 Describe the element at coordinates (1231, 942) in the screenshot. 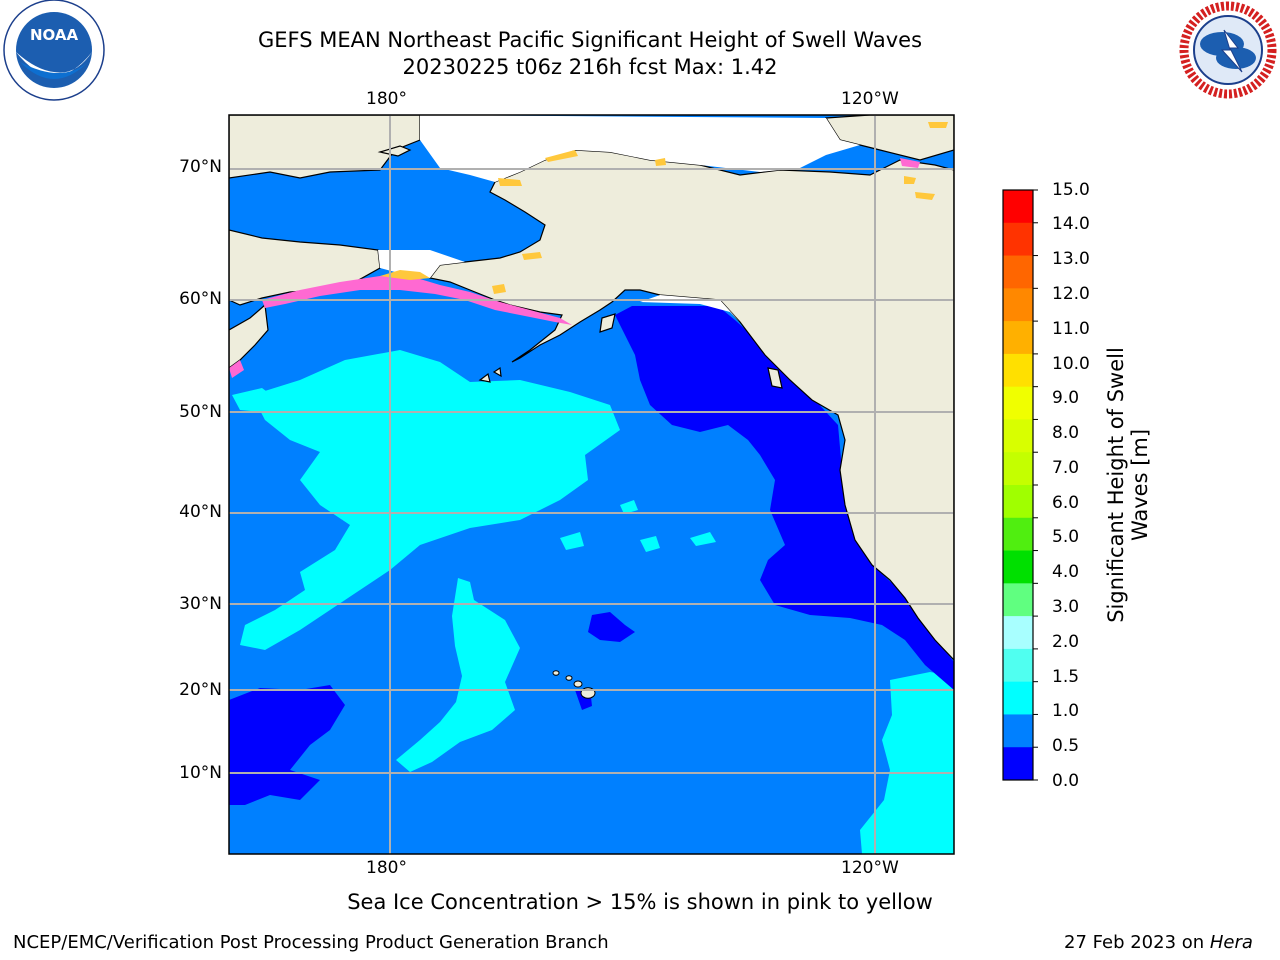

I see `machine-name: Hera` at that location.